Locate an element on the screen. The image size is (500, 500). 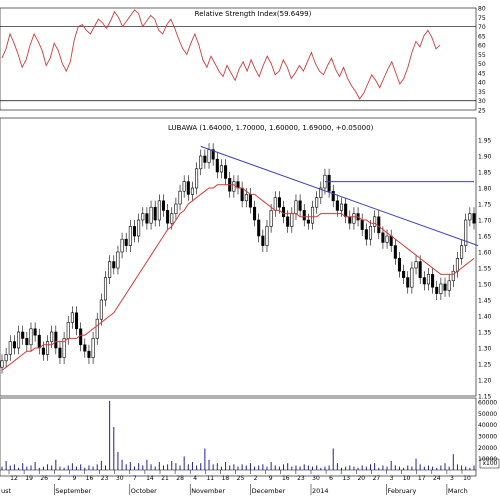
x-day-label: 16 is located at coordinates (286, 478).